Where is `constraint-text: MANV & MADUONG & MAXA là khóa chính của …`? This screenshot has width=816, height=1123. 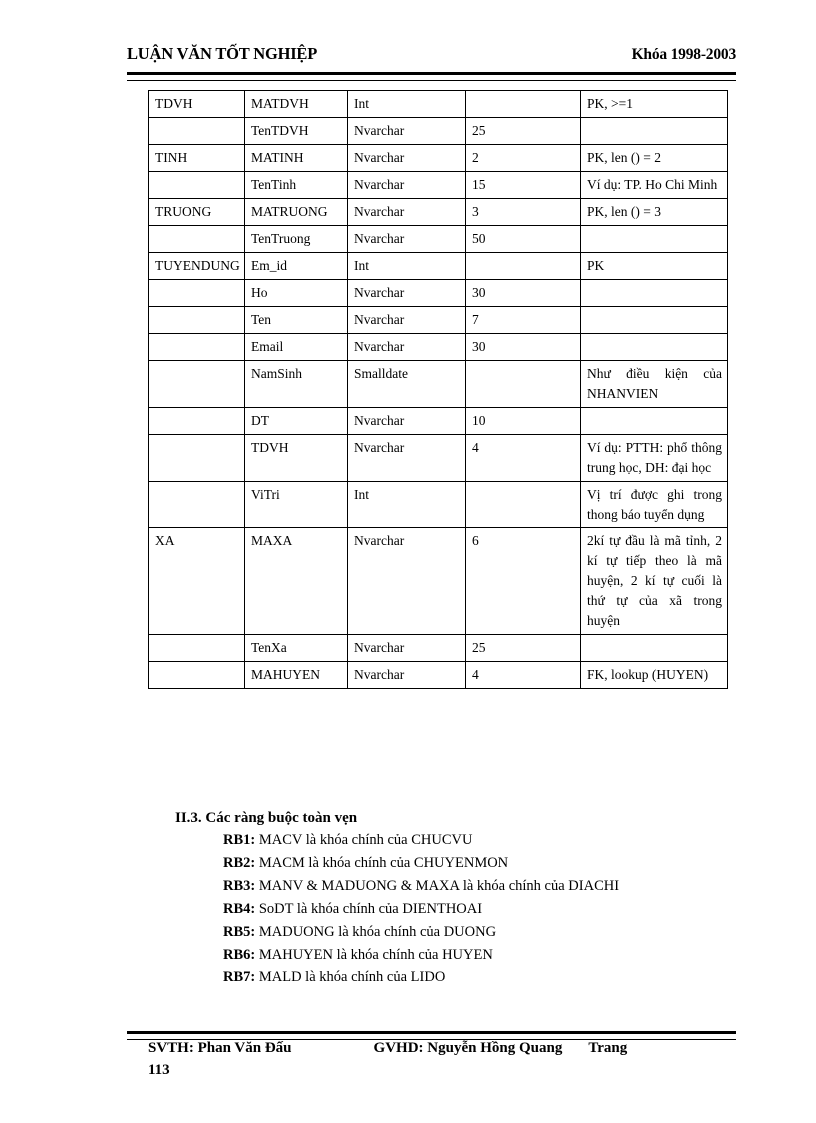
constraint-text: MANV & MADUONG & MAXA là khóa chính của … is located at coordinates (439, 885).